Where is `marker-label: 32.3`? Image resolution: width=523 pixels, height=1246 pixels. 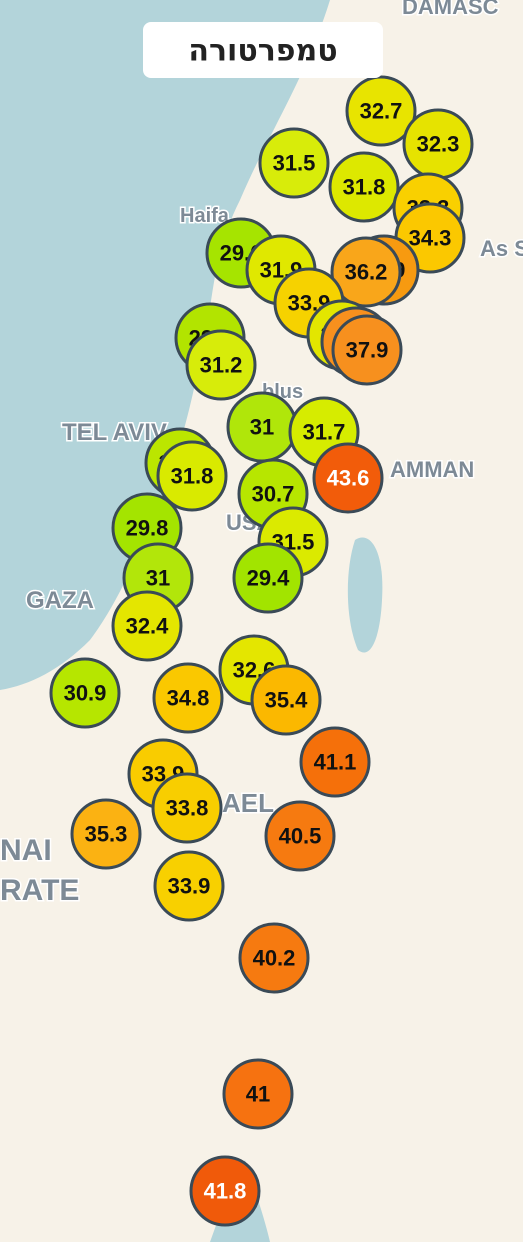
marker-label: 32.3 is located at coordinates (438, 144).